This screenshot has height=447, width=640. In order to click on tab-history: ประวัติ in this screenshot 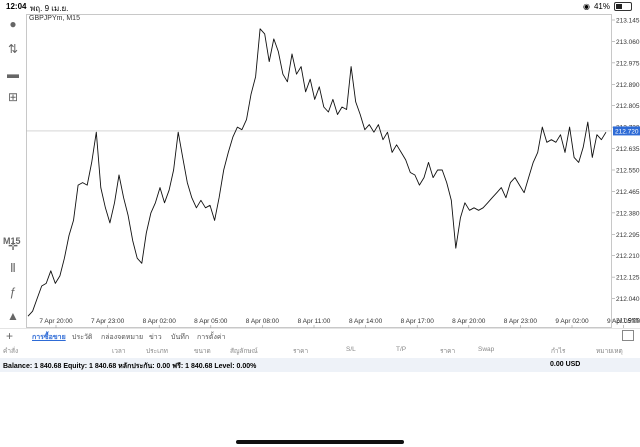, I will do `click(82, 337)`.